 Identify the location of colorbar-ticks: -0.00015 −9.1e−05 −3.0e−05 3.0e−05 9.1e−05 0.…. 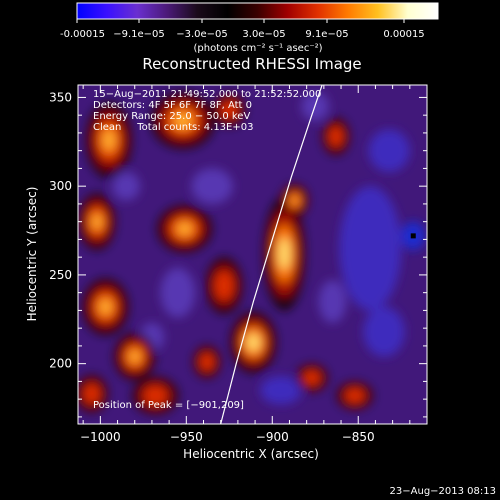
(242, 29).